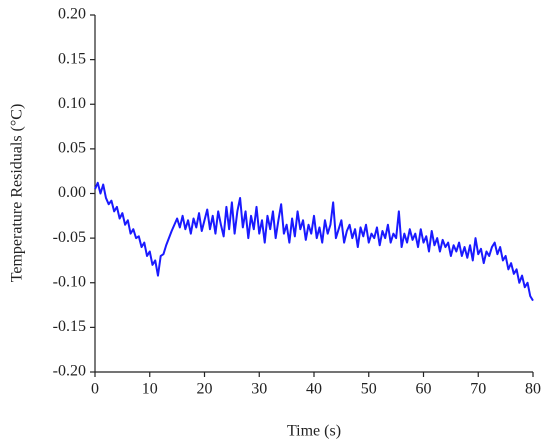 The image size is (550, 446). Describe the element at coordinates (69, 281) in the screenshot. I see `y-tick-label: -0.10` at that location.